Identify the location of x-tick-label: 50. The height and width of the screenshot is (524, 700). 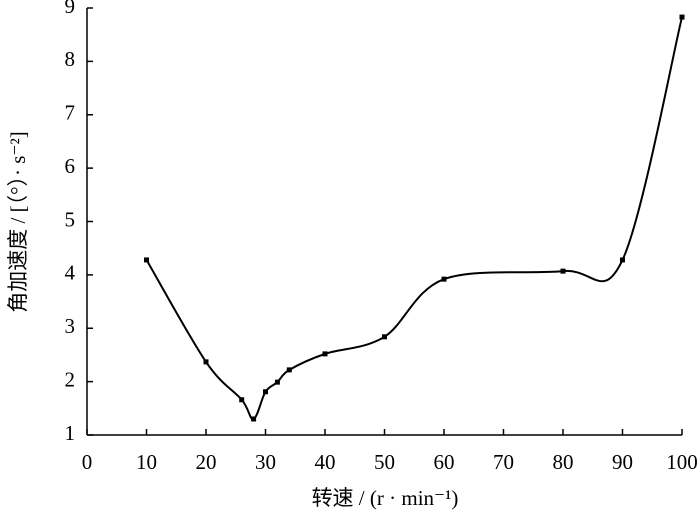
(384, 462).